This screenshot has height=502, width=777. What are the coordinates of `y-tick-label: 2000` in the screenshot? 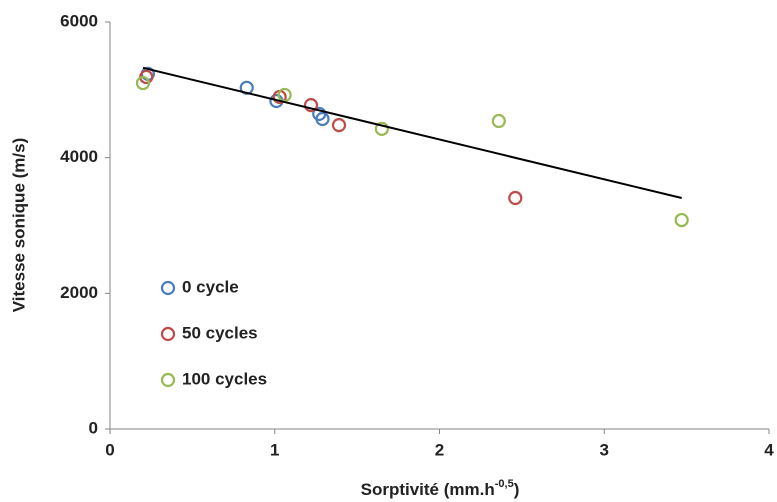 It's located at (79, 292).